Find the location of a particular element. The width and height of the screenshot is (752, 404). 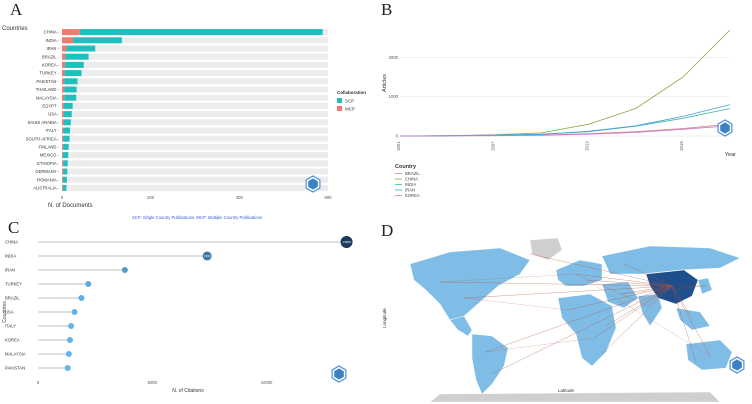

x-axis-title: N. of Documents is located at coordinates (70, 206).